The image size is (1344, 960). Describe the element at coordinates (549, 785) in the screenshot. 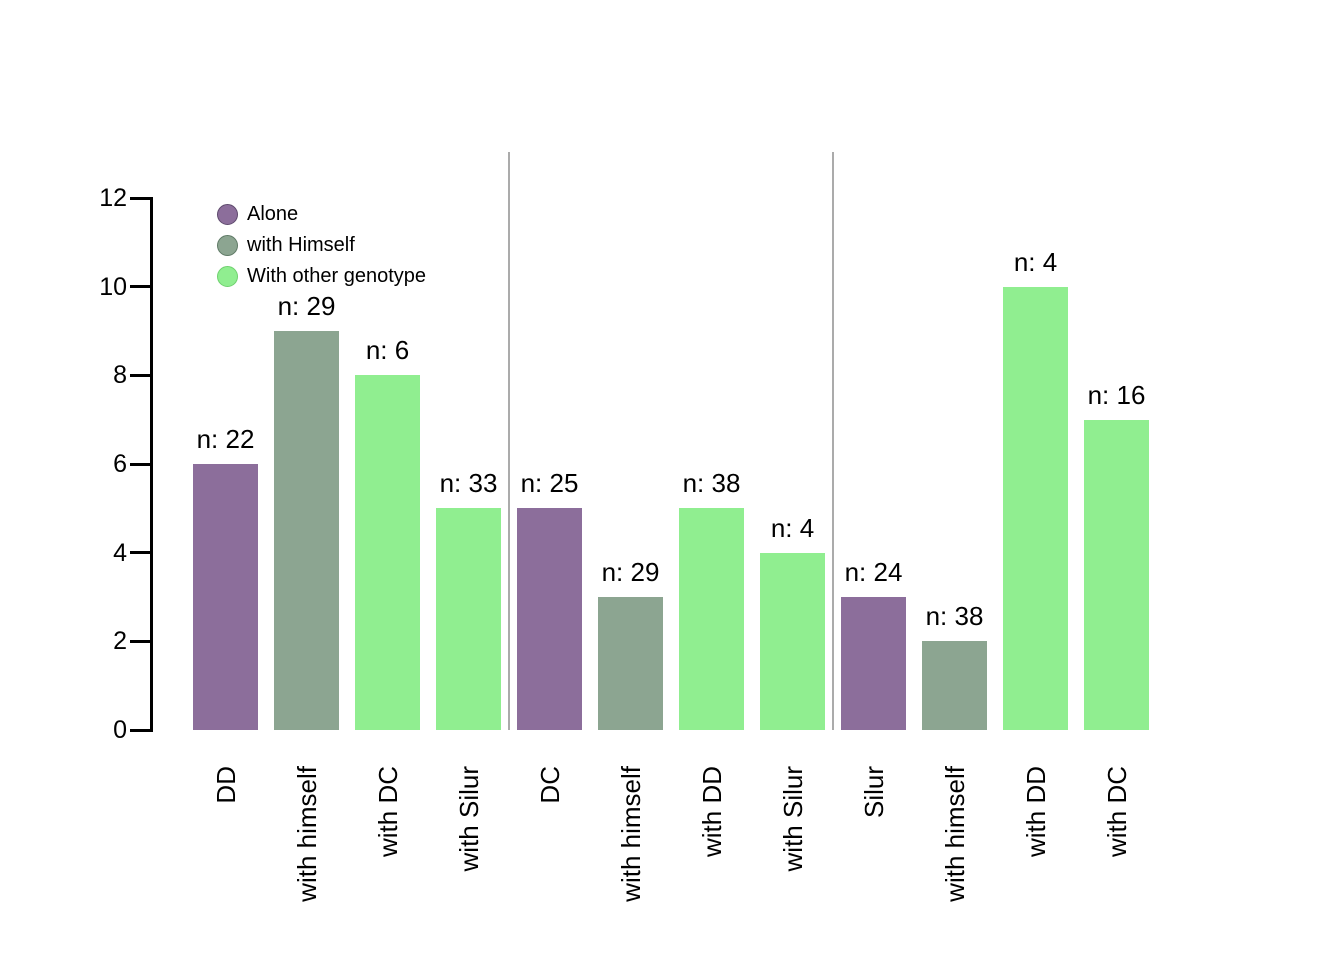

I see `x-axis-label: DC` at that location.